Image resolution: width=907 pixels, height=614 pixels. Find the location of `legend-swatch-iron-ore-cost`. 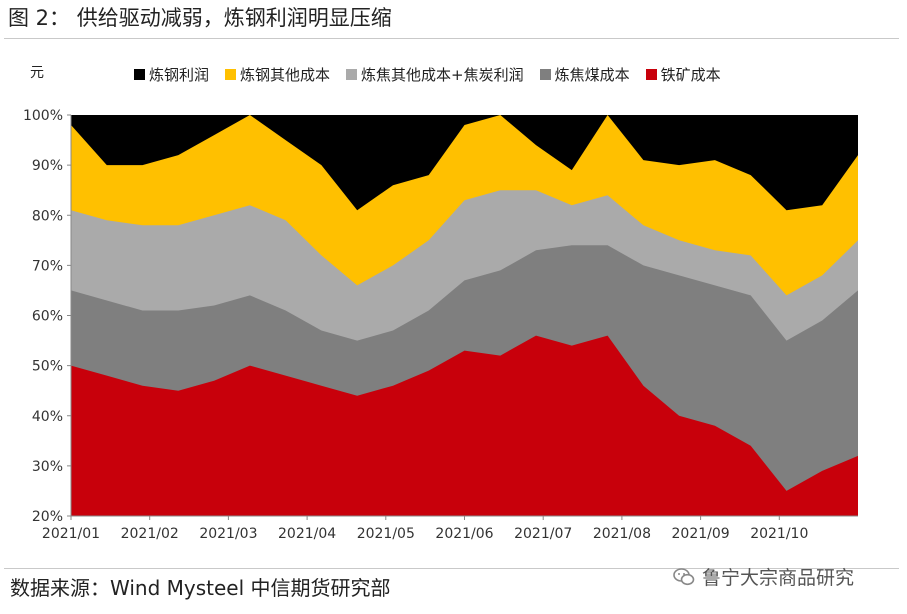

legend-swatch-iron-ore-cost is located at coordinates (651, 74).